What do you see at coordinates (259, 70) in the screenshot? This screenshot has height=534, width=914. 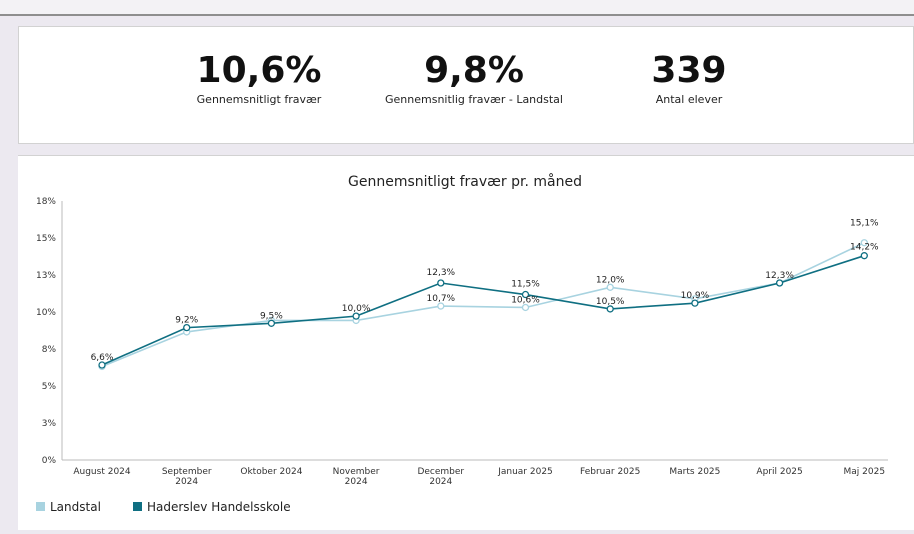 I see `kpi-value: 10,6%` at bounding box center [259, 70].